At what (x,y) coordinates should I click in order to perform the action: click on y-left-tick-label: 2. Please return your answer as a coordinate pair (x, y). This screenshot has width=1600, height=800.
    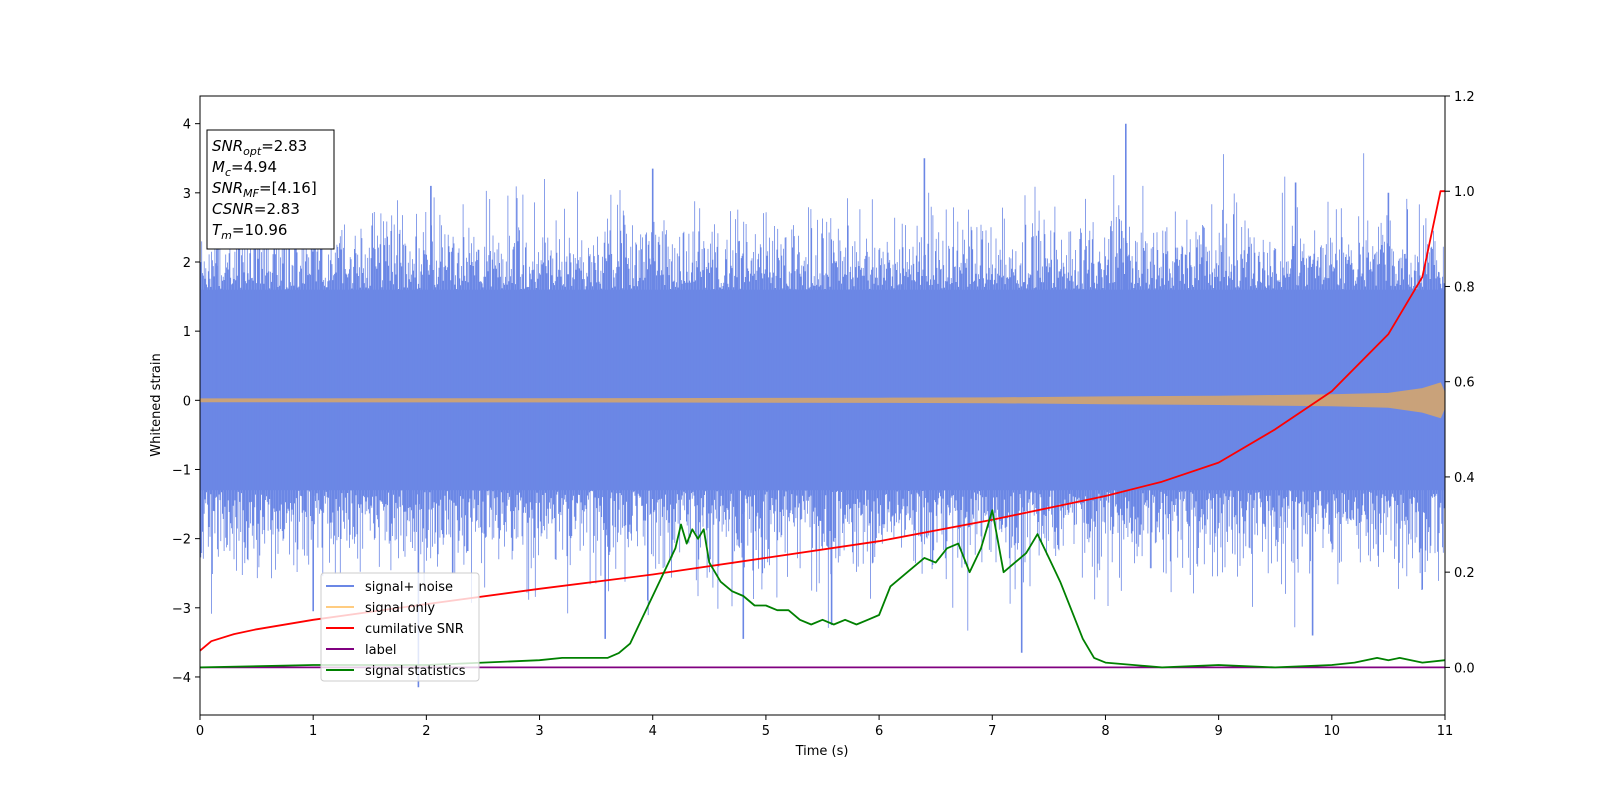
    Looking at the image, I should click on (187, 263).